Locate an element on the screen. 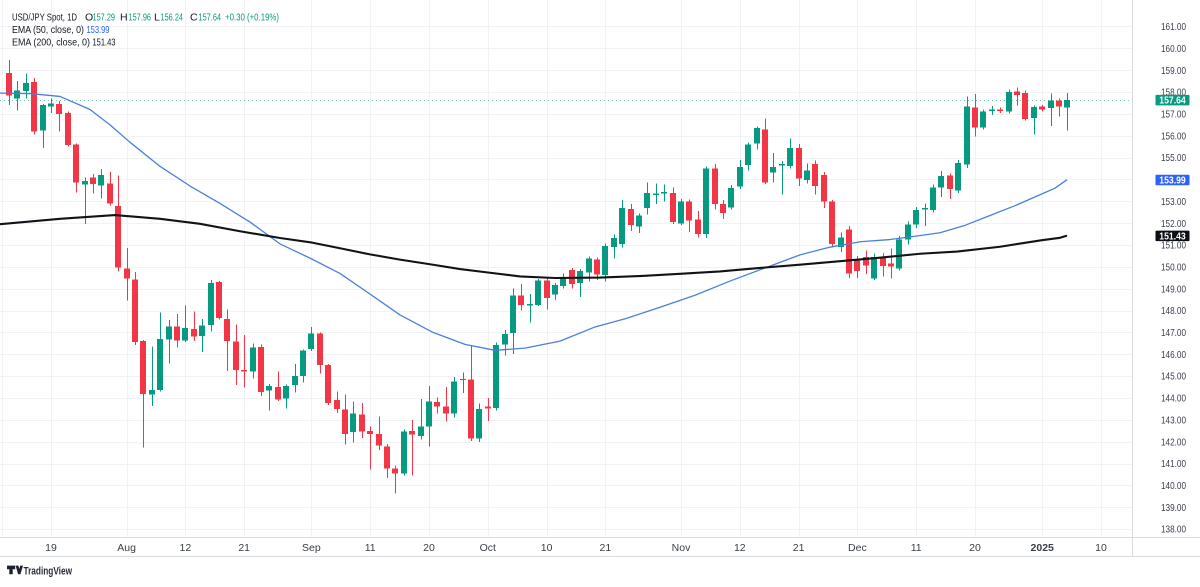 The height and width of the screenshot is (587, 1200). svg-text: 140.00 is located at coordinates (1173, 486).